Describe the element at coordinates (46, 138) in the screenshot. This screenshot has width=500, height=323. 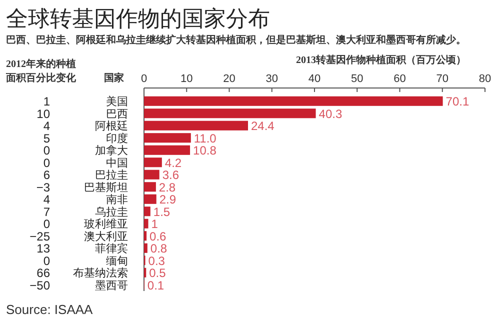
I see `text: 5` at that location.